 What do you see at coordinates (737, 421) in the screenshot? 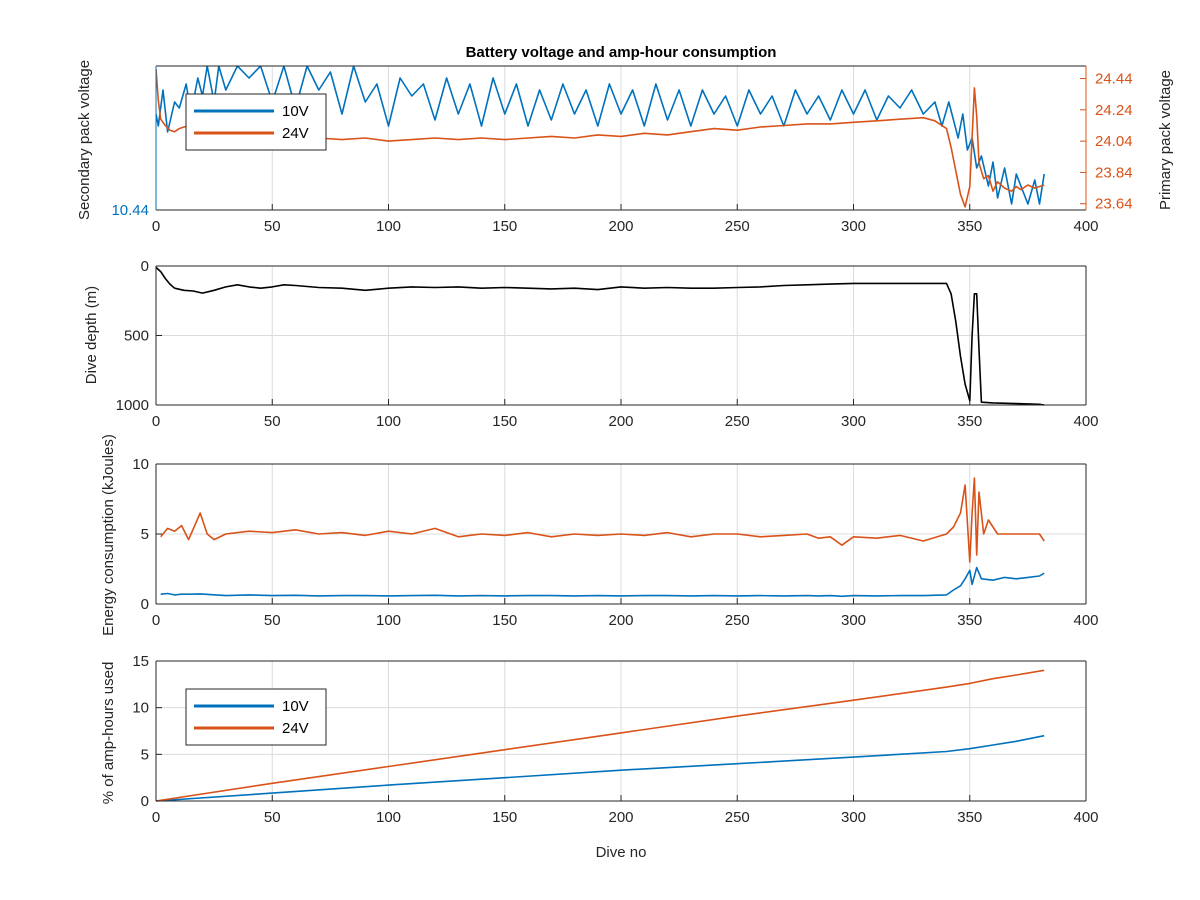
I see `depth-x-tick-label: 250` at bounding box center [737, 421].